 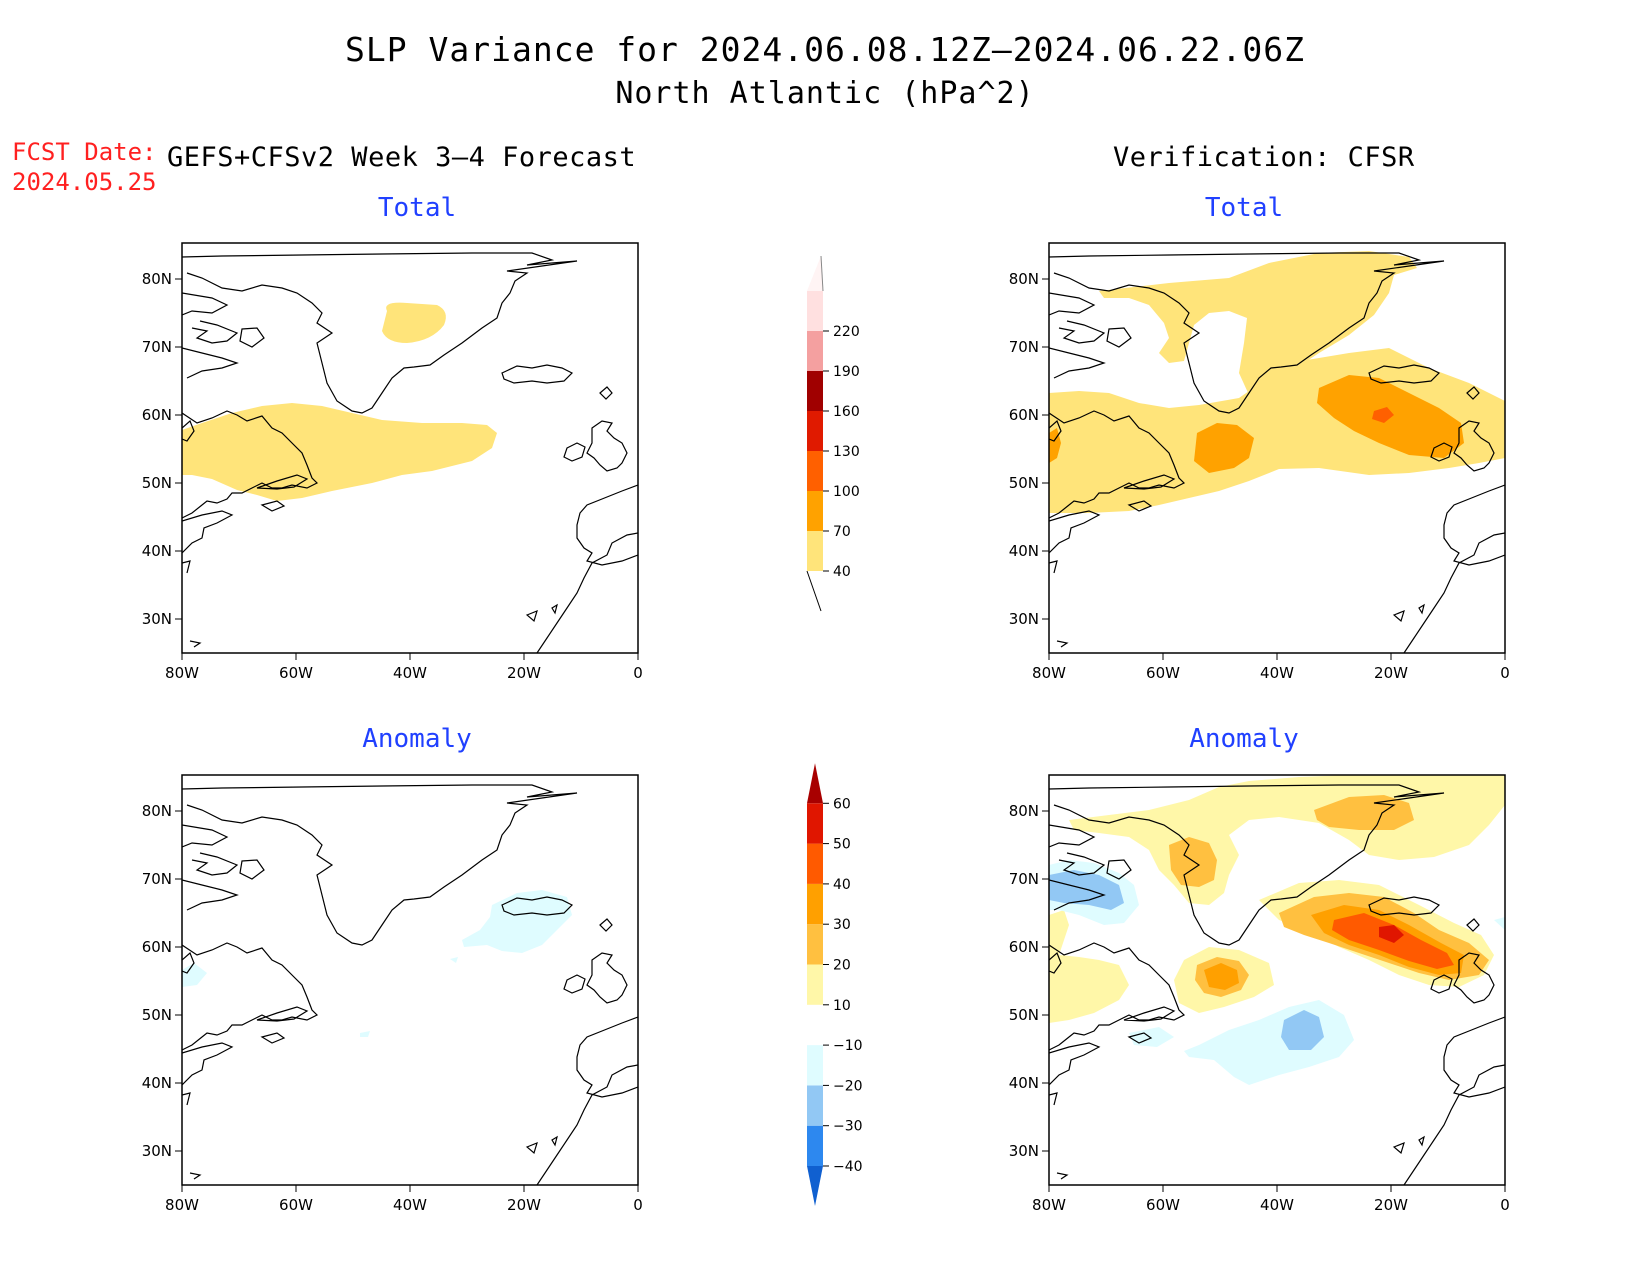 I want to click on anomaly-colorbar-extension-low, so click(x=815, y=1186).